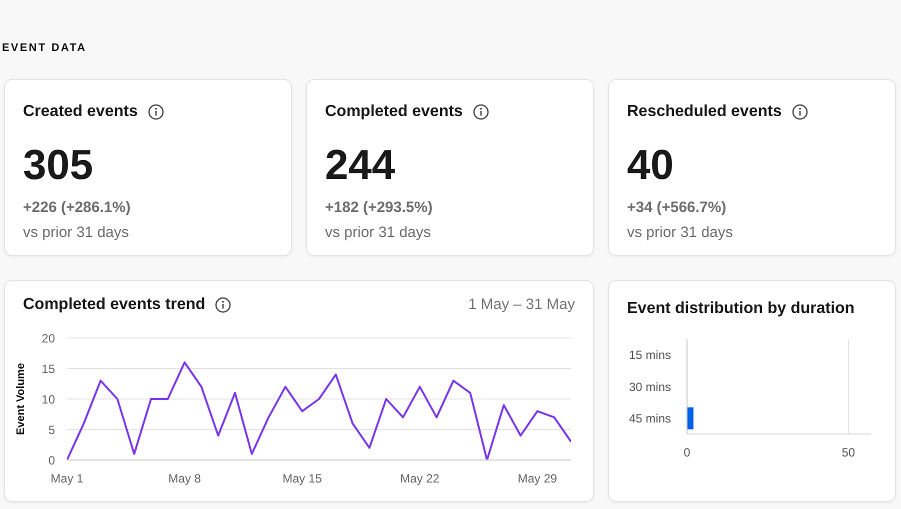 The image size is (901, 509). Describe the element at coordinates (49, 399) in the screenshot. I see `y-tick-label: 10` at that location.